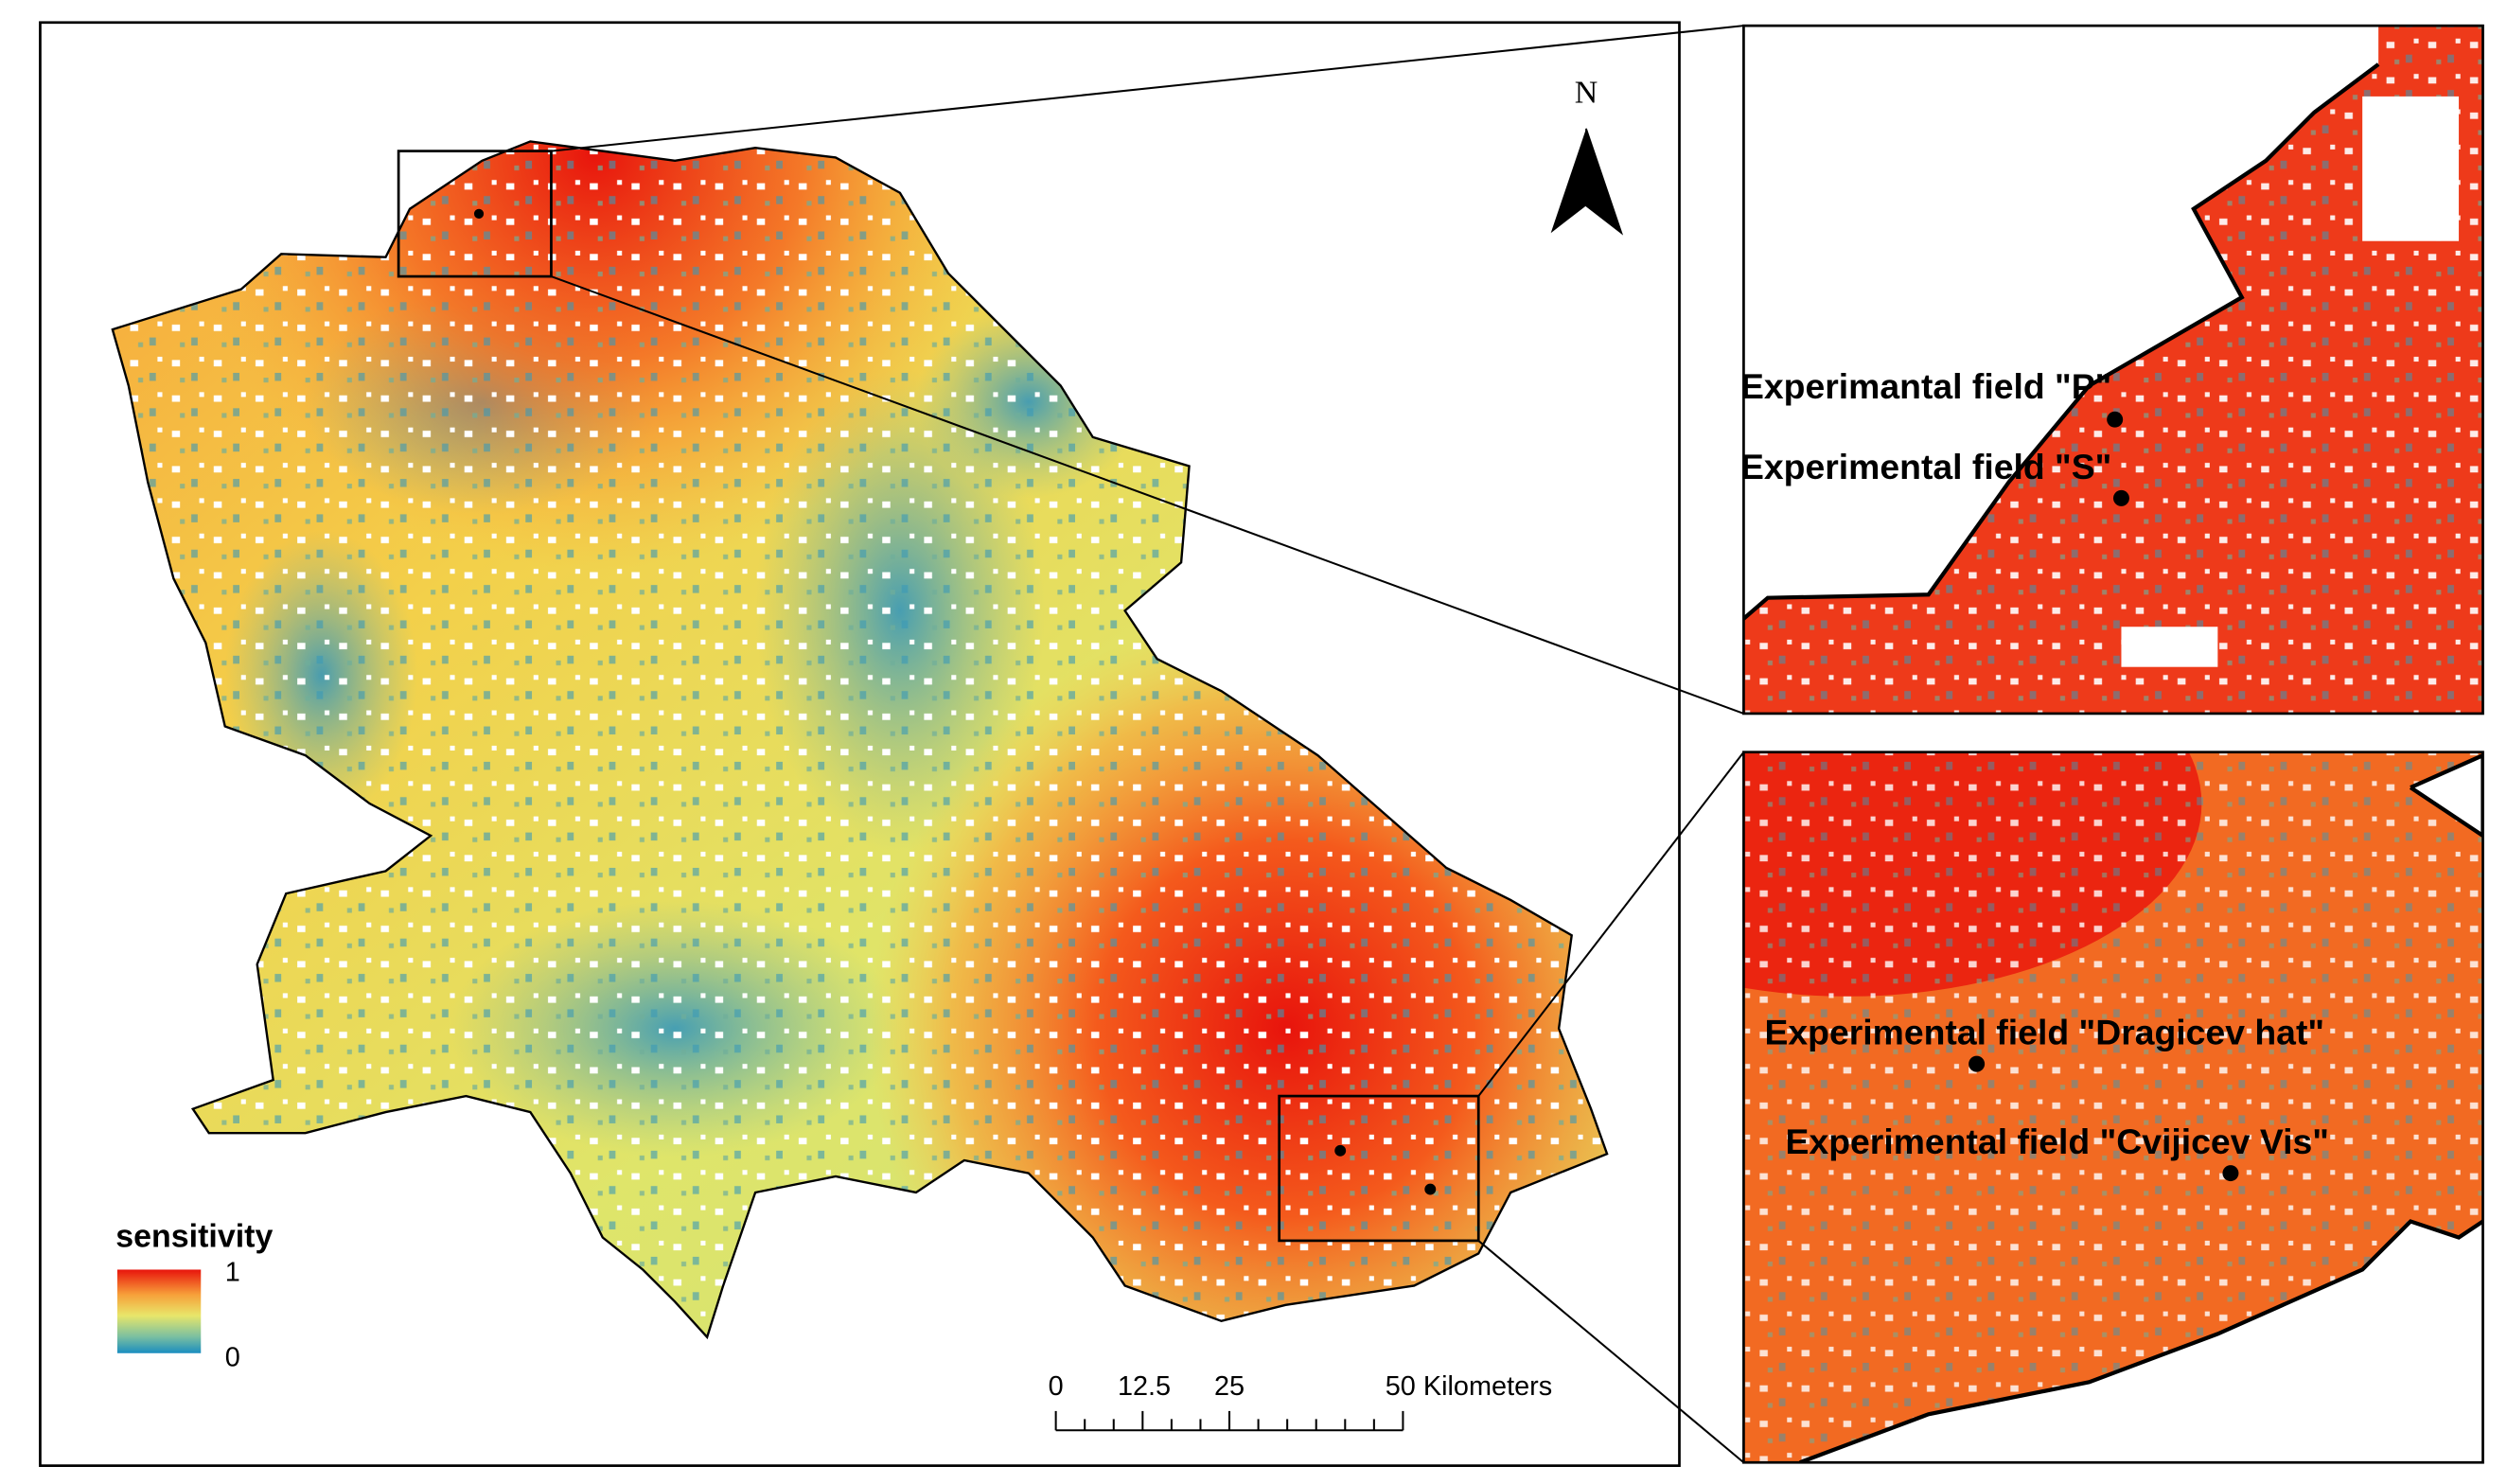 Image resolution: width=2507 pixels, height=1484 pixels. I want to click on site-label: Experimantal field "P", so click(1925, 386).